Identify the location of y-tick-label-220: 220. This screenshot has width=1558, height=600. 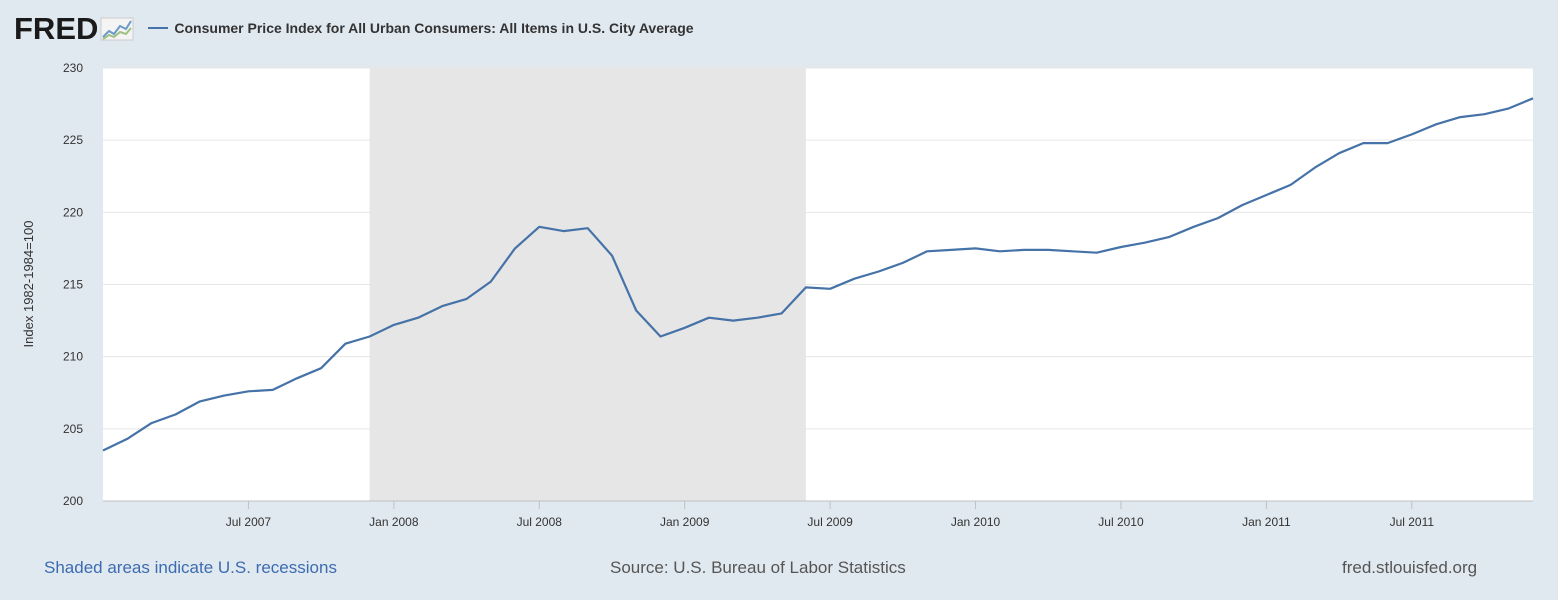
(73, 212).